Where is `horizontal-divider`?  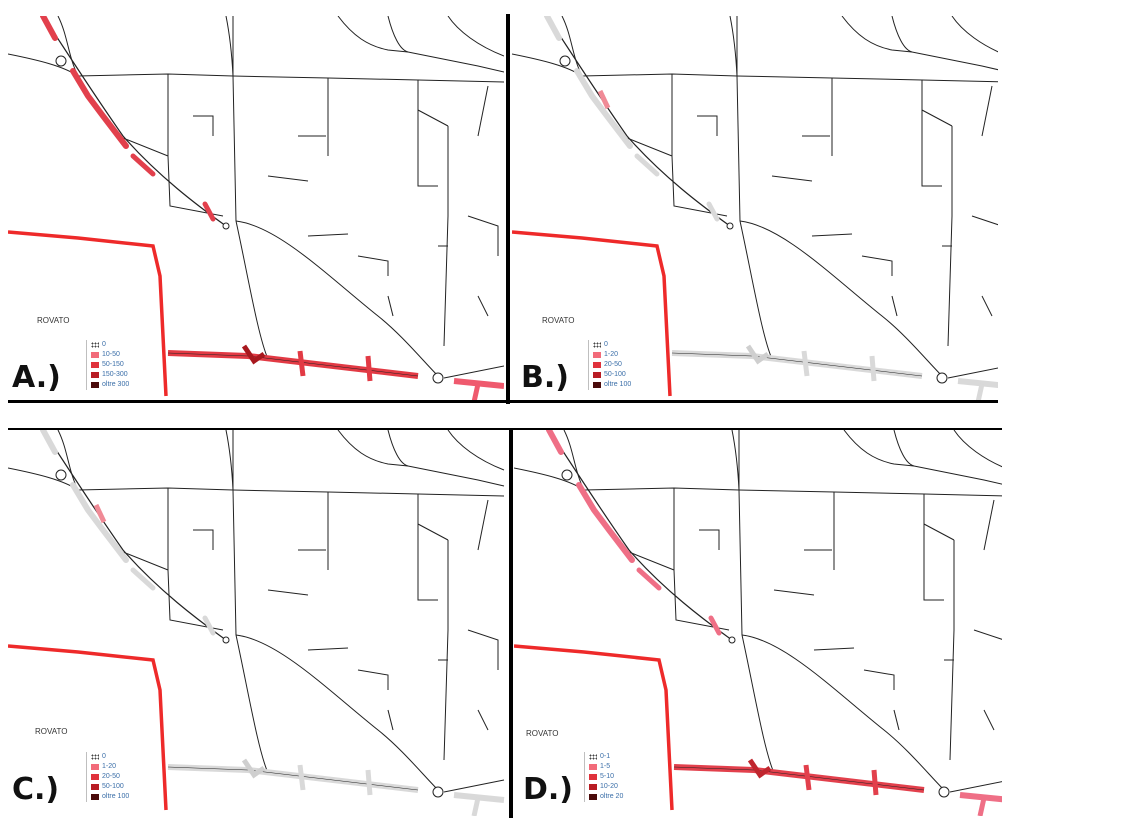 horizontal-divider is located at coordinates (503, 401).